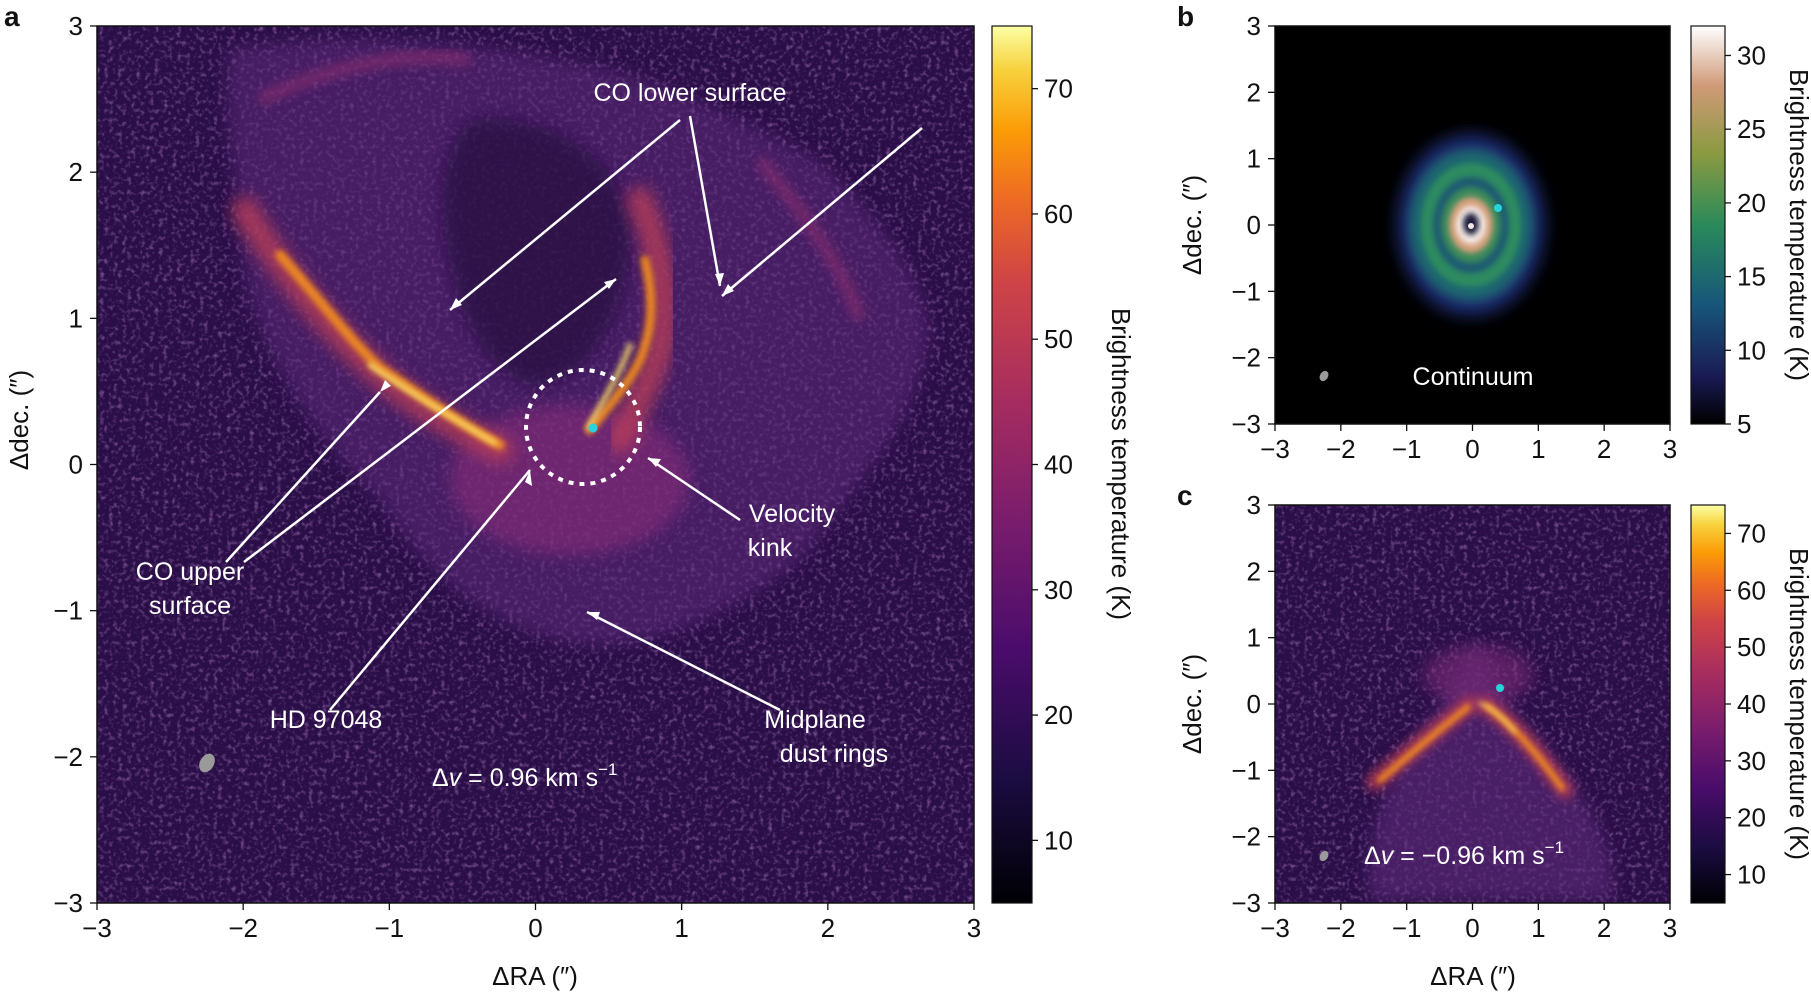 Image resolution: width=1811 pixels, height=992 pixels. What do you see at coordinates (1472, 704) in the screenshot?
I see `panel-c-image` at bounding box center [1472, 704].